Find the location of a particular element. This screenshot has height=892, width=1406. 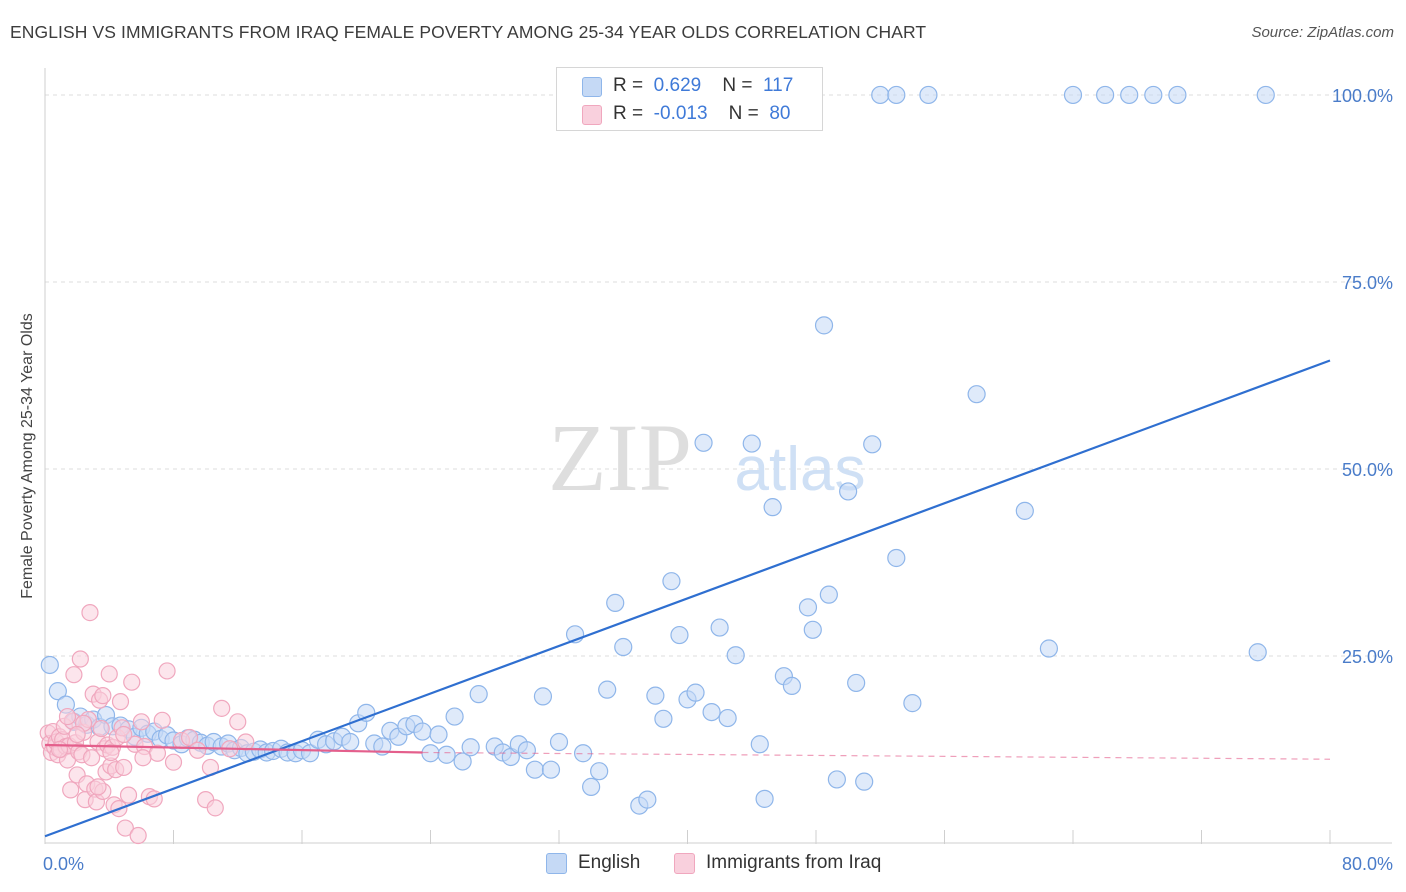

legend-item-iraq: Immigrants from Iraq is located at coordinates (777, 863).